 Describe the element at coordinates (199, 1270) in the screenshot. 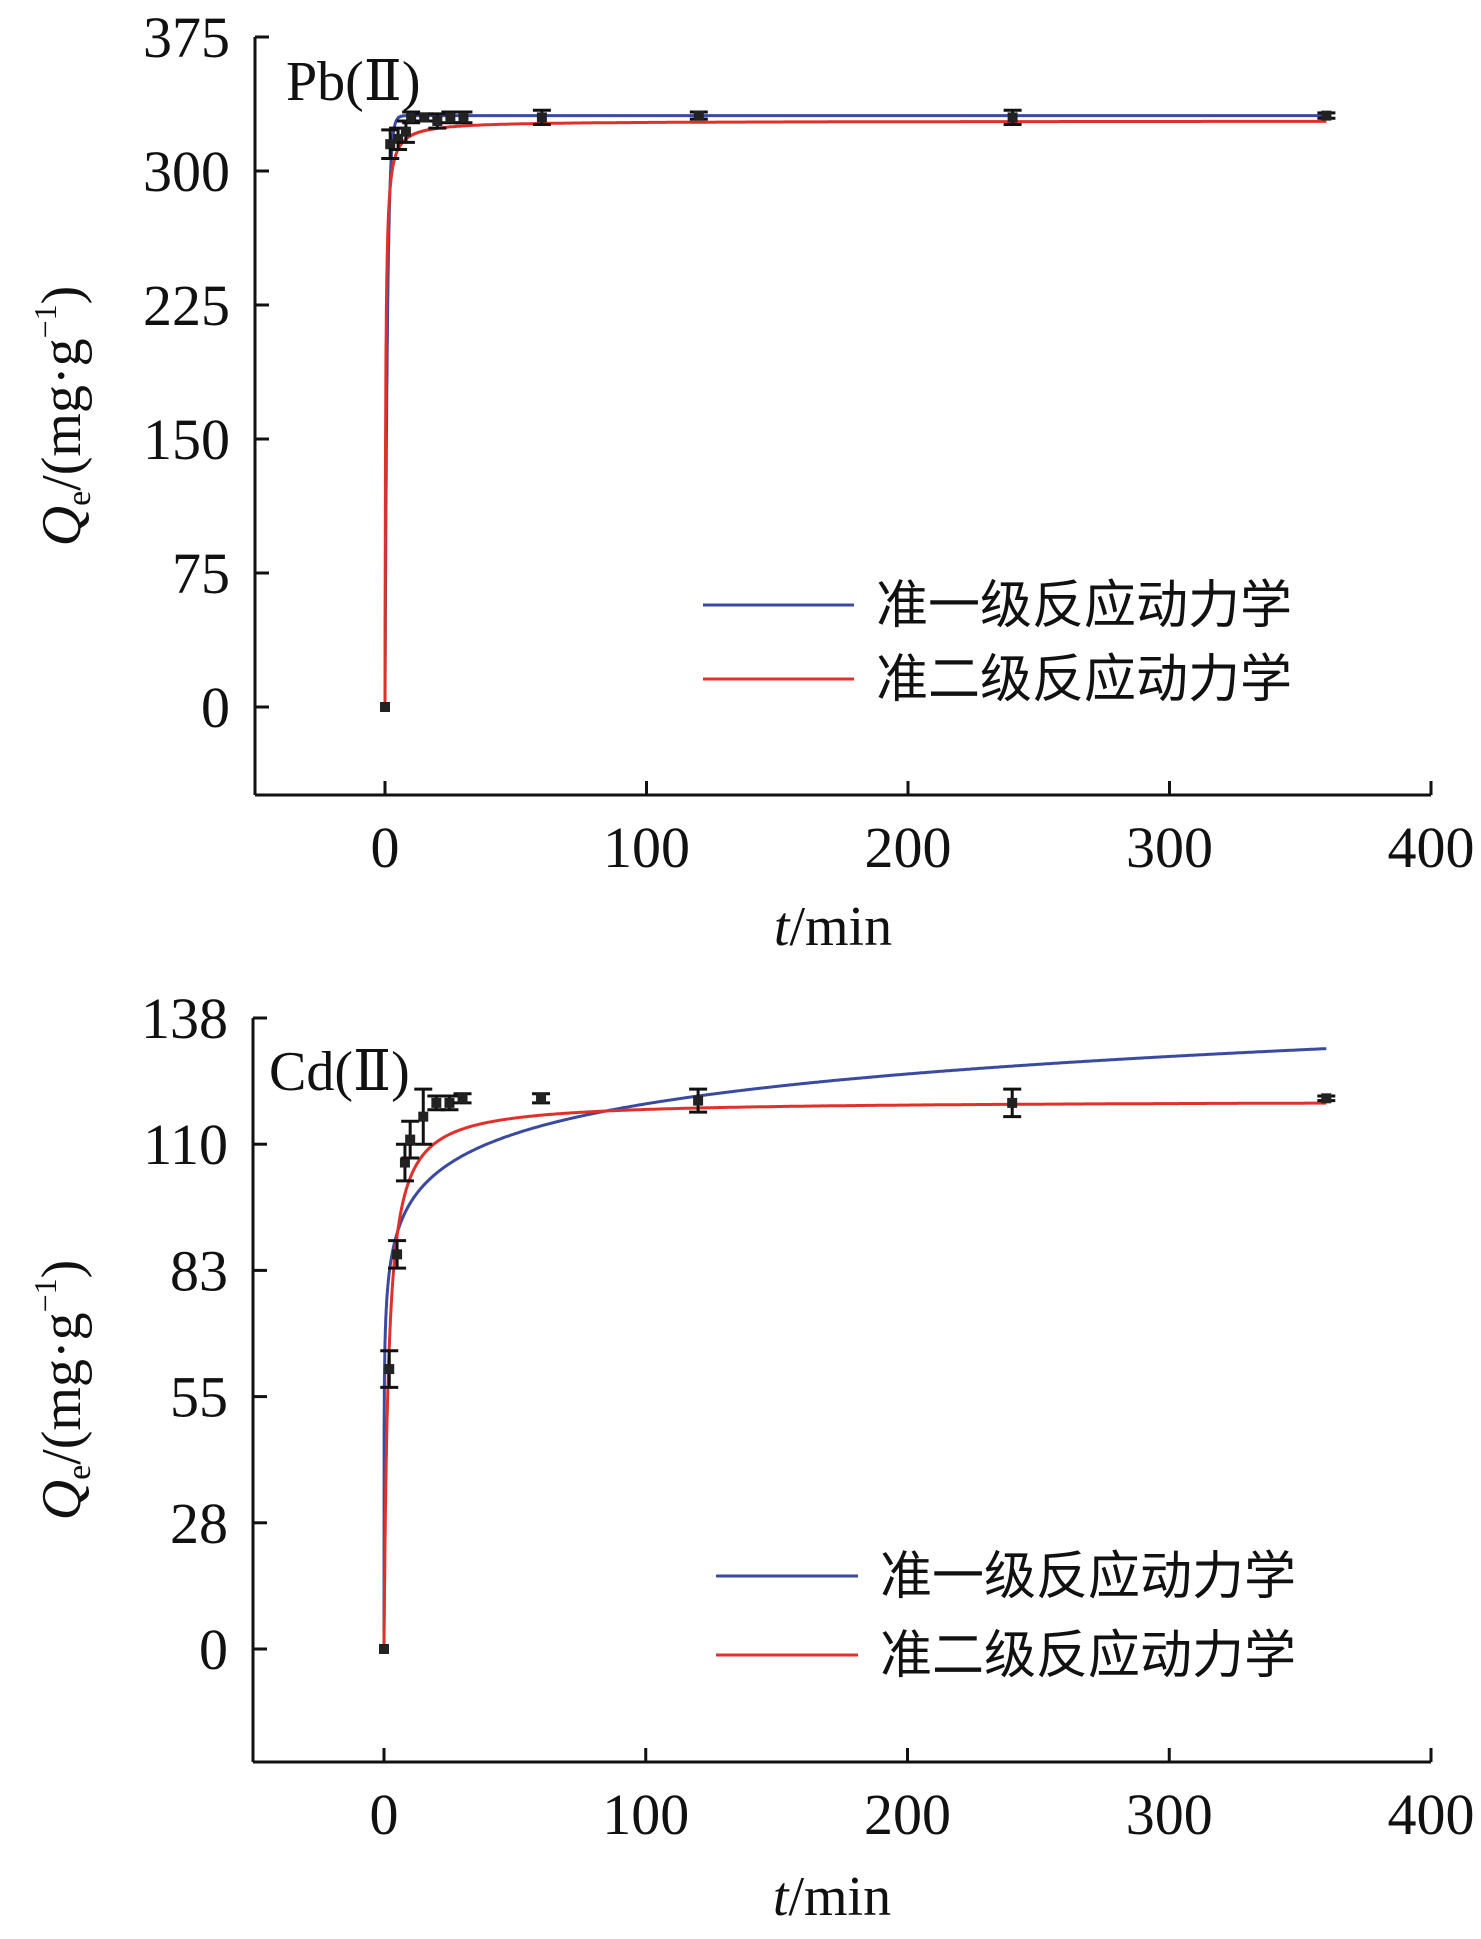

I see `y-tick-label: 83` at that location.